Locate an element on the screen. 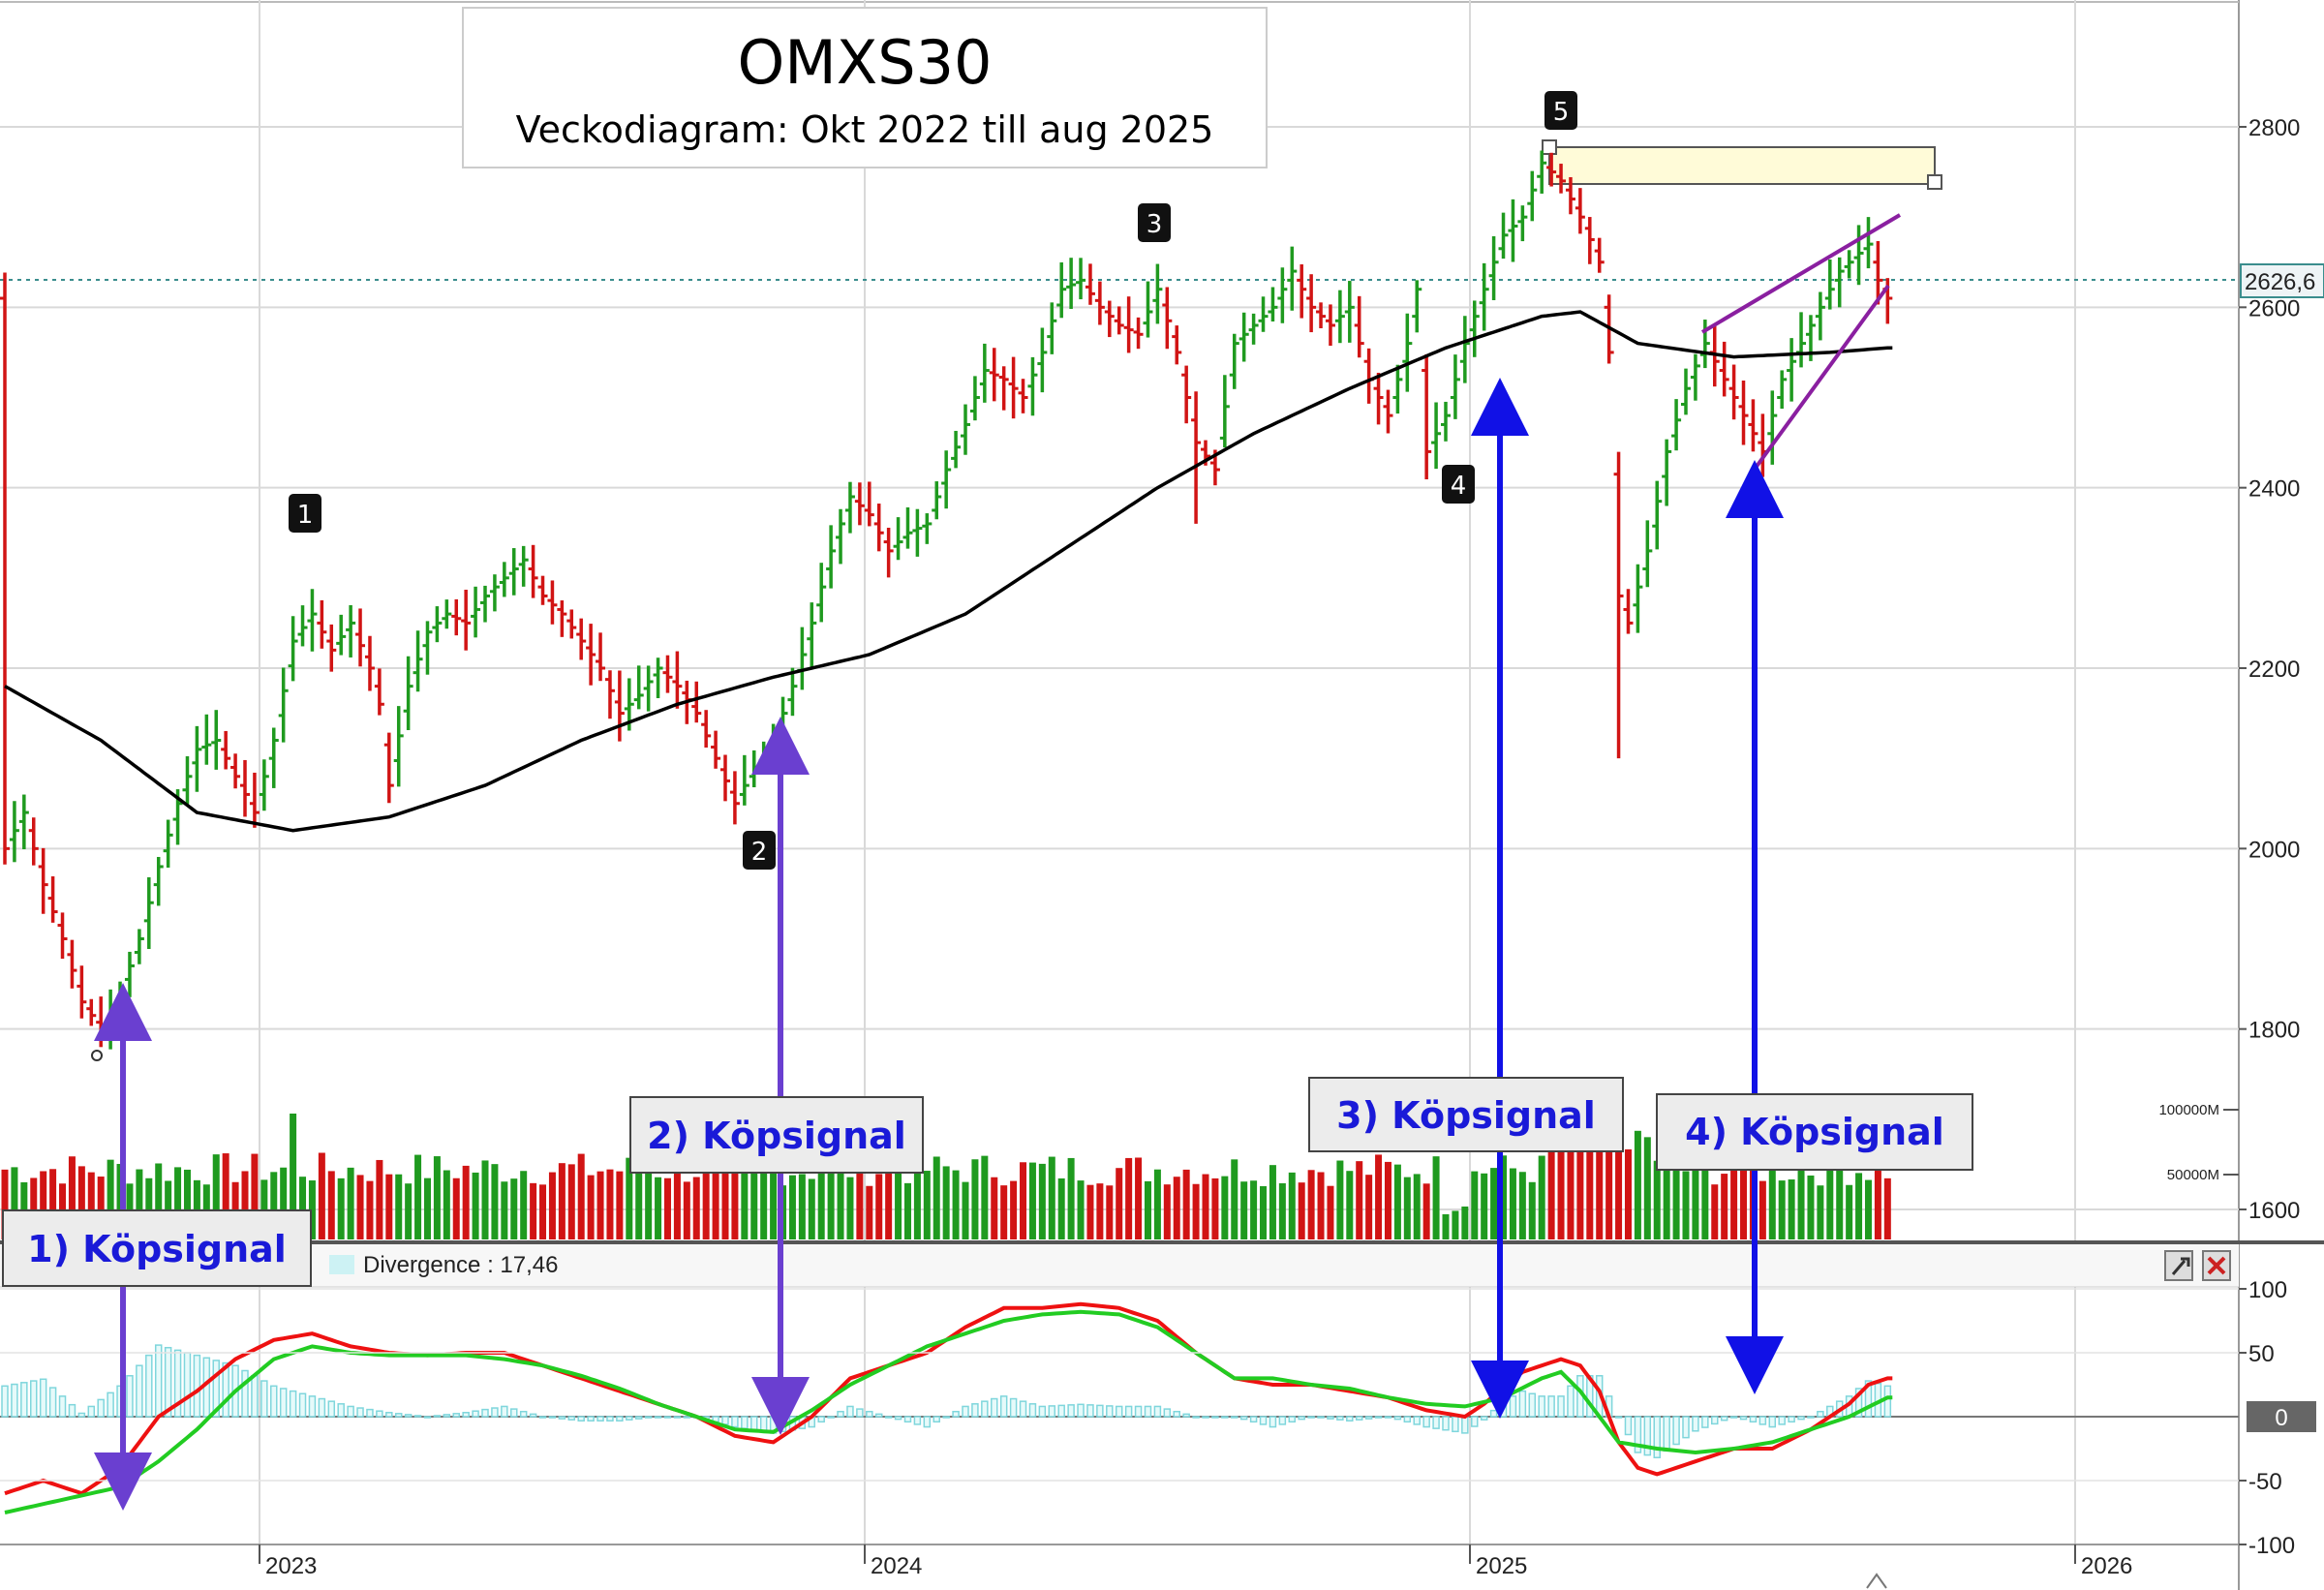 This screenshot has width=2324, height=1590. wedge-lower-line is located at coordinates (1818, 382).